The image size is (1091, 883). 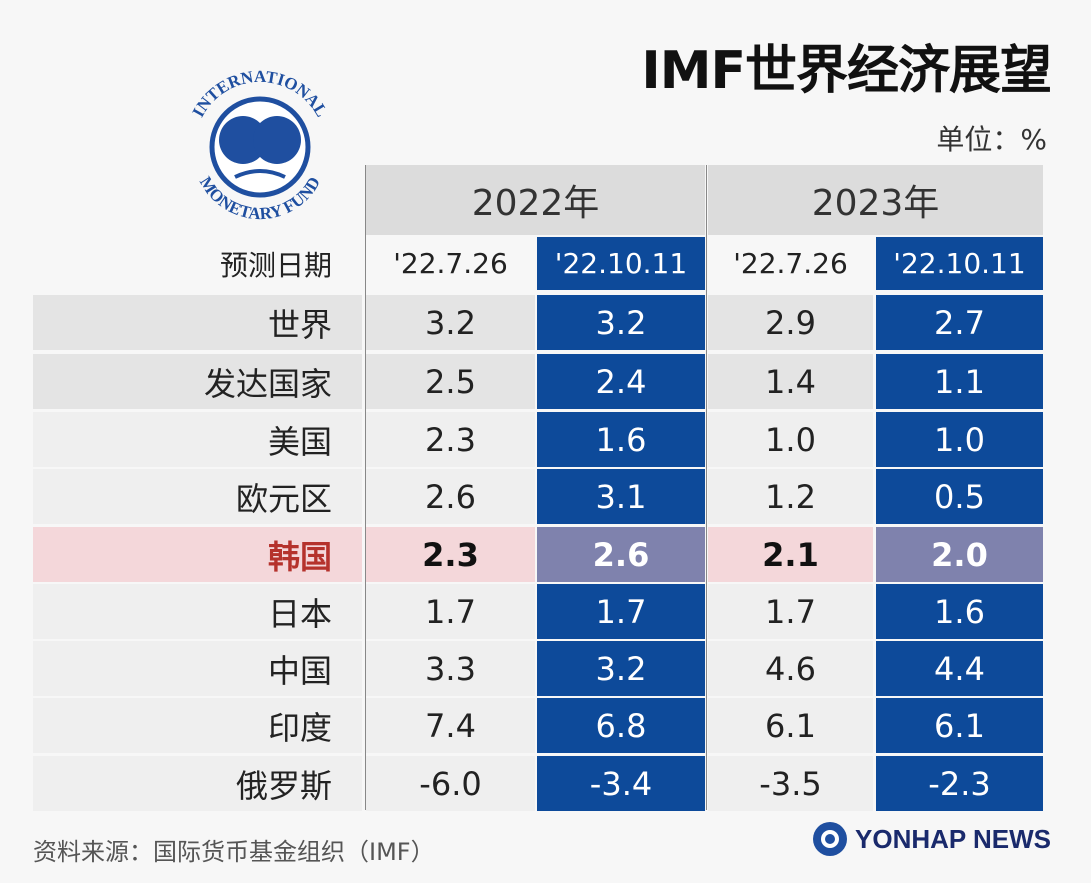 What do you see at coordinates (991, 139) in the screenshot?
I see `unit-label: 单位：%` at bounding box center [991, 139].